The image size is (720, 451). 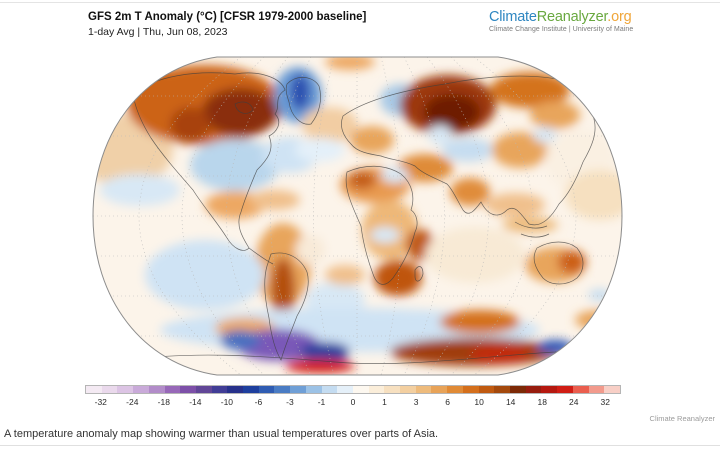 What do you see at coordinates (330, 125) in the screenshot?
I see `anomaly-north-atlantic-warm` at bounding box center [330, 125].